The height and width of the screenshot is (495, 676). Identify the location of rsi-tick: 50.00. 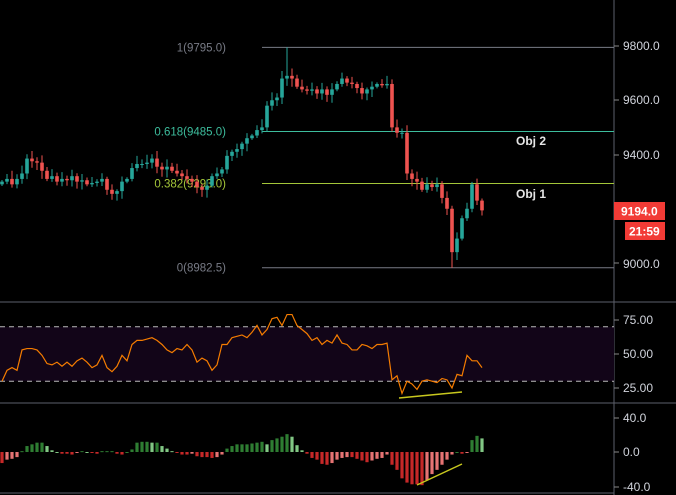
(638, 354).